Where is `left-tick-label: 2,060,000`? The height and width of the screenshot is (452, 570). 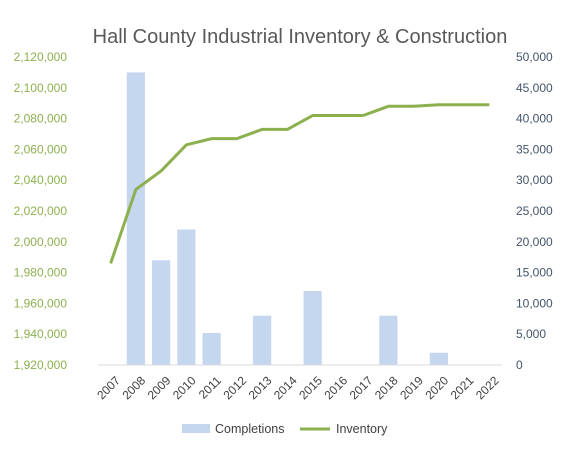
left-tick-label: 2,060,000 is located at coordinates (41, 149).